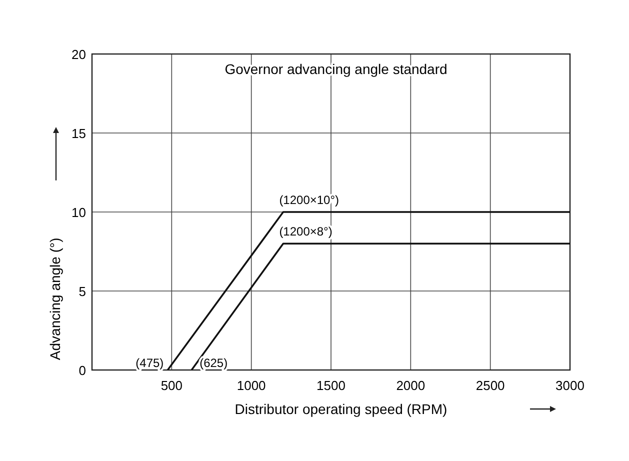  Describe the element at coordinates (570, 385) in the screenshot. I see `x-tick-label: 3000` at that location.